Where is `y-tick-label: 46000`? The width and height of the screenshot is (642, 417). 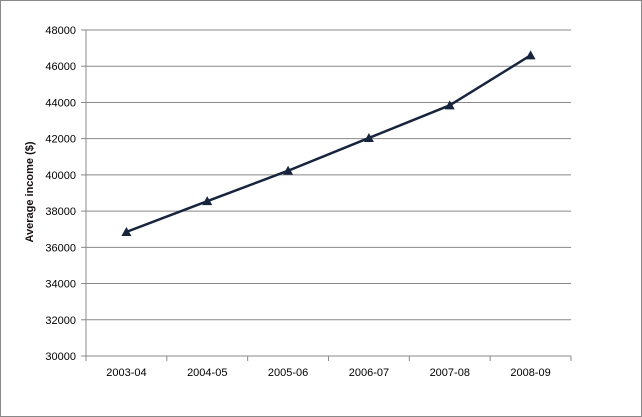
y-tick-label: 46000 is located at coordinates (60, 67).